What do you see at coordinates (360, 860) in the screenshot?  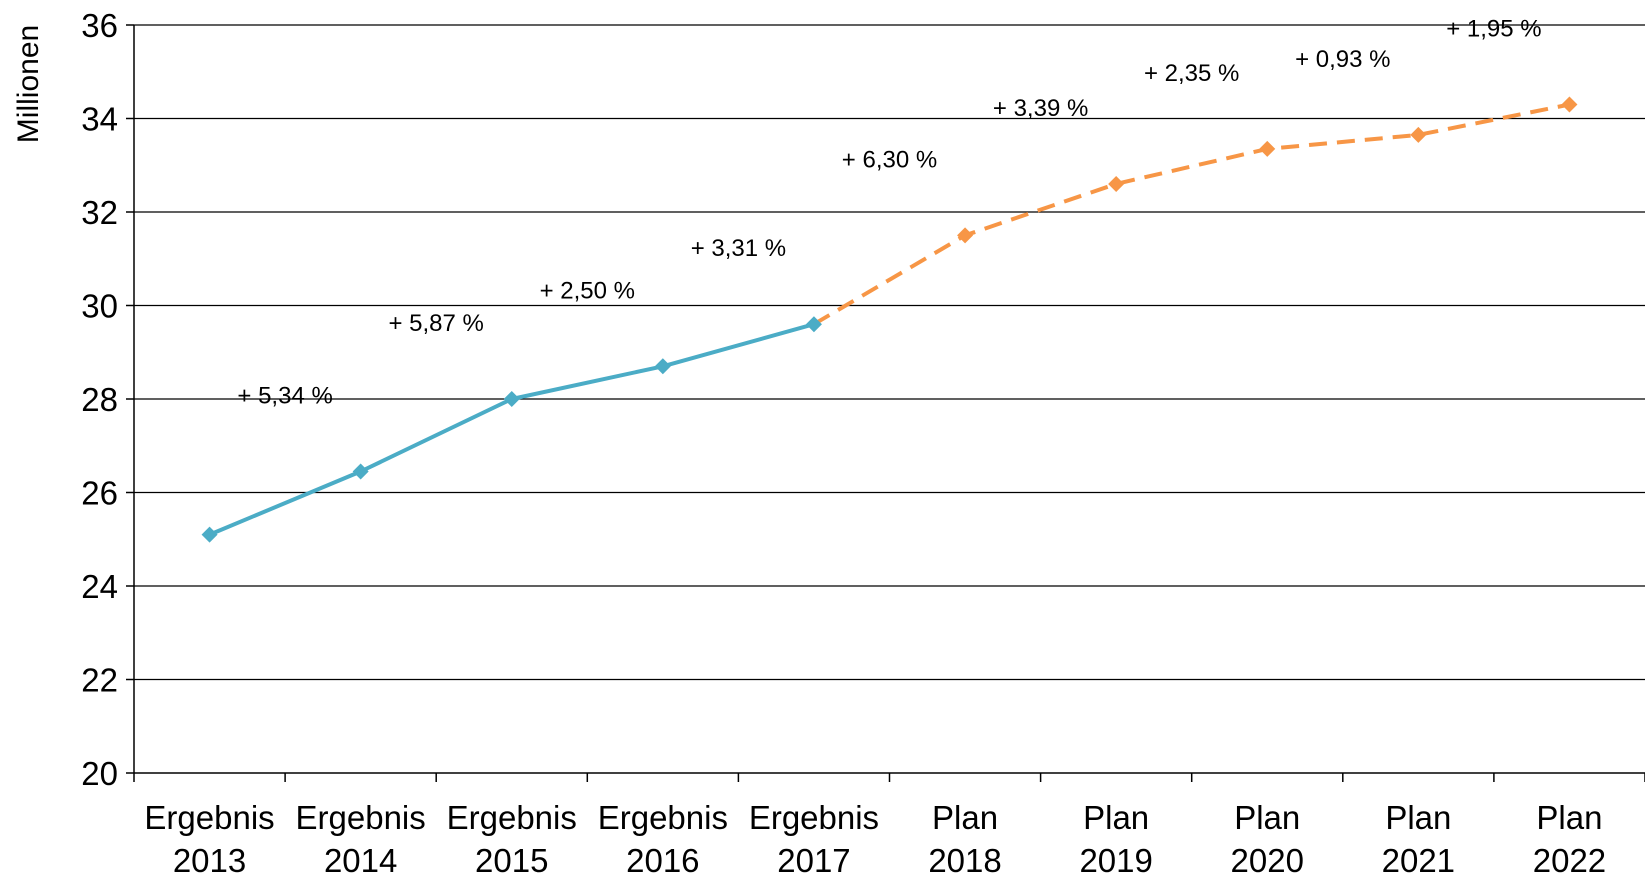 I see `x-category-label-line2: 2014` at bounding box center [360, 860].